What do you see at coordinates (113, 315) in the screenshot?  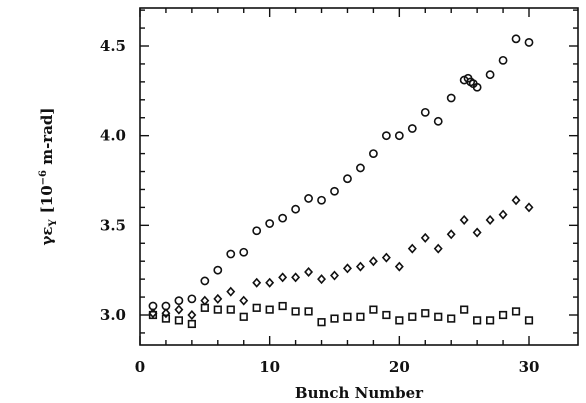 I see `y-tick-label: 3.0` at bounding box center [113, 315].